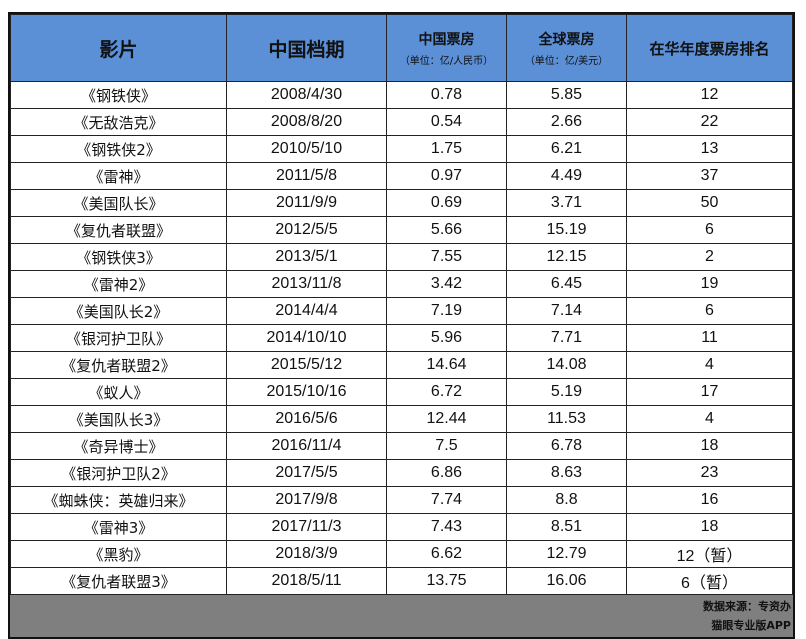  I want to click on table-row: 《美国队长2》 2014/4/4 7.19 7.14 6, so click(401, 311).